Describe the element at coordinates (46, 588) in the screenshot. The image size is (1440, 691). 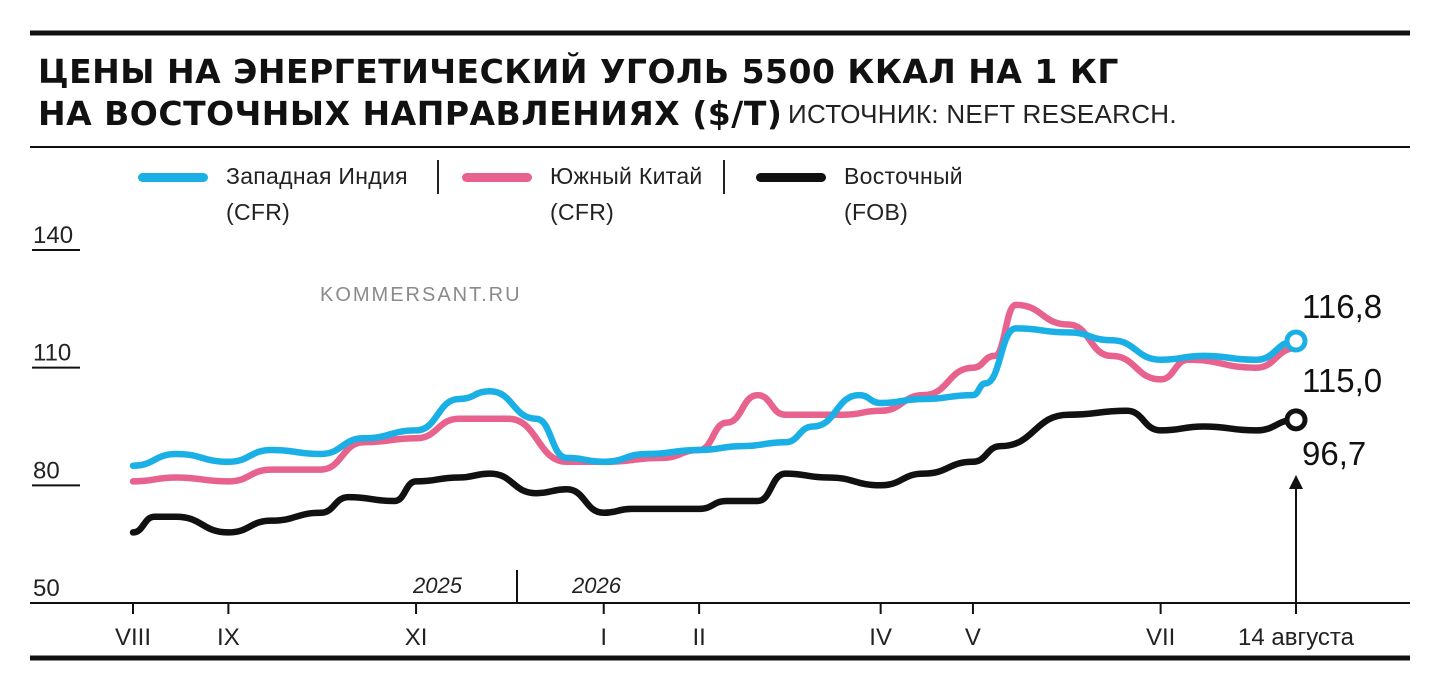
I see `y-tick-label: 50` at that location.